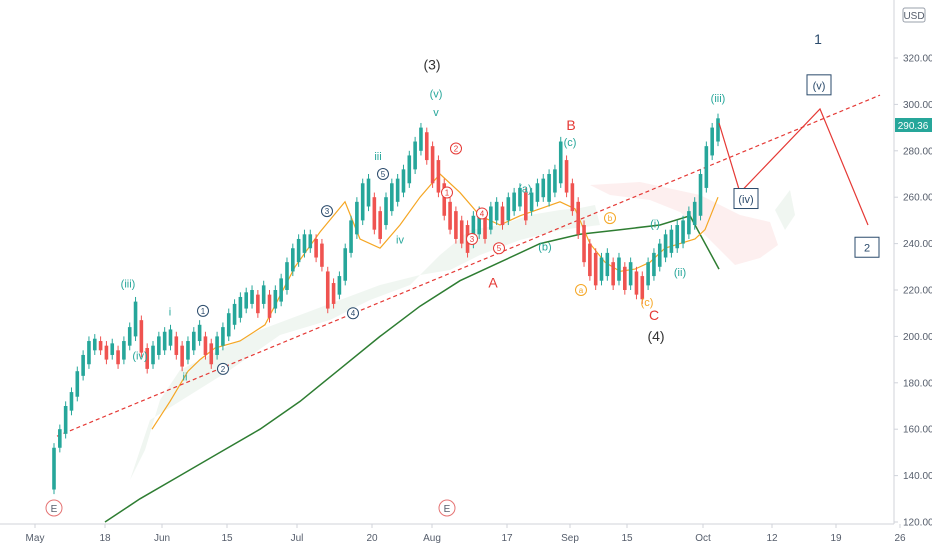 This screenshot has width=932, height=550. What do you see at coordinates (819, 86) in the screenshot?
I see `wave-box-label: (v)` at bounding box center [819, 86].